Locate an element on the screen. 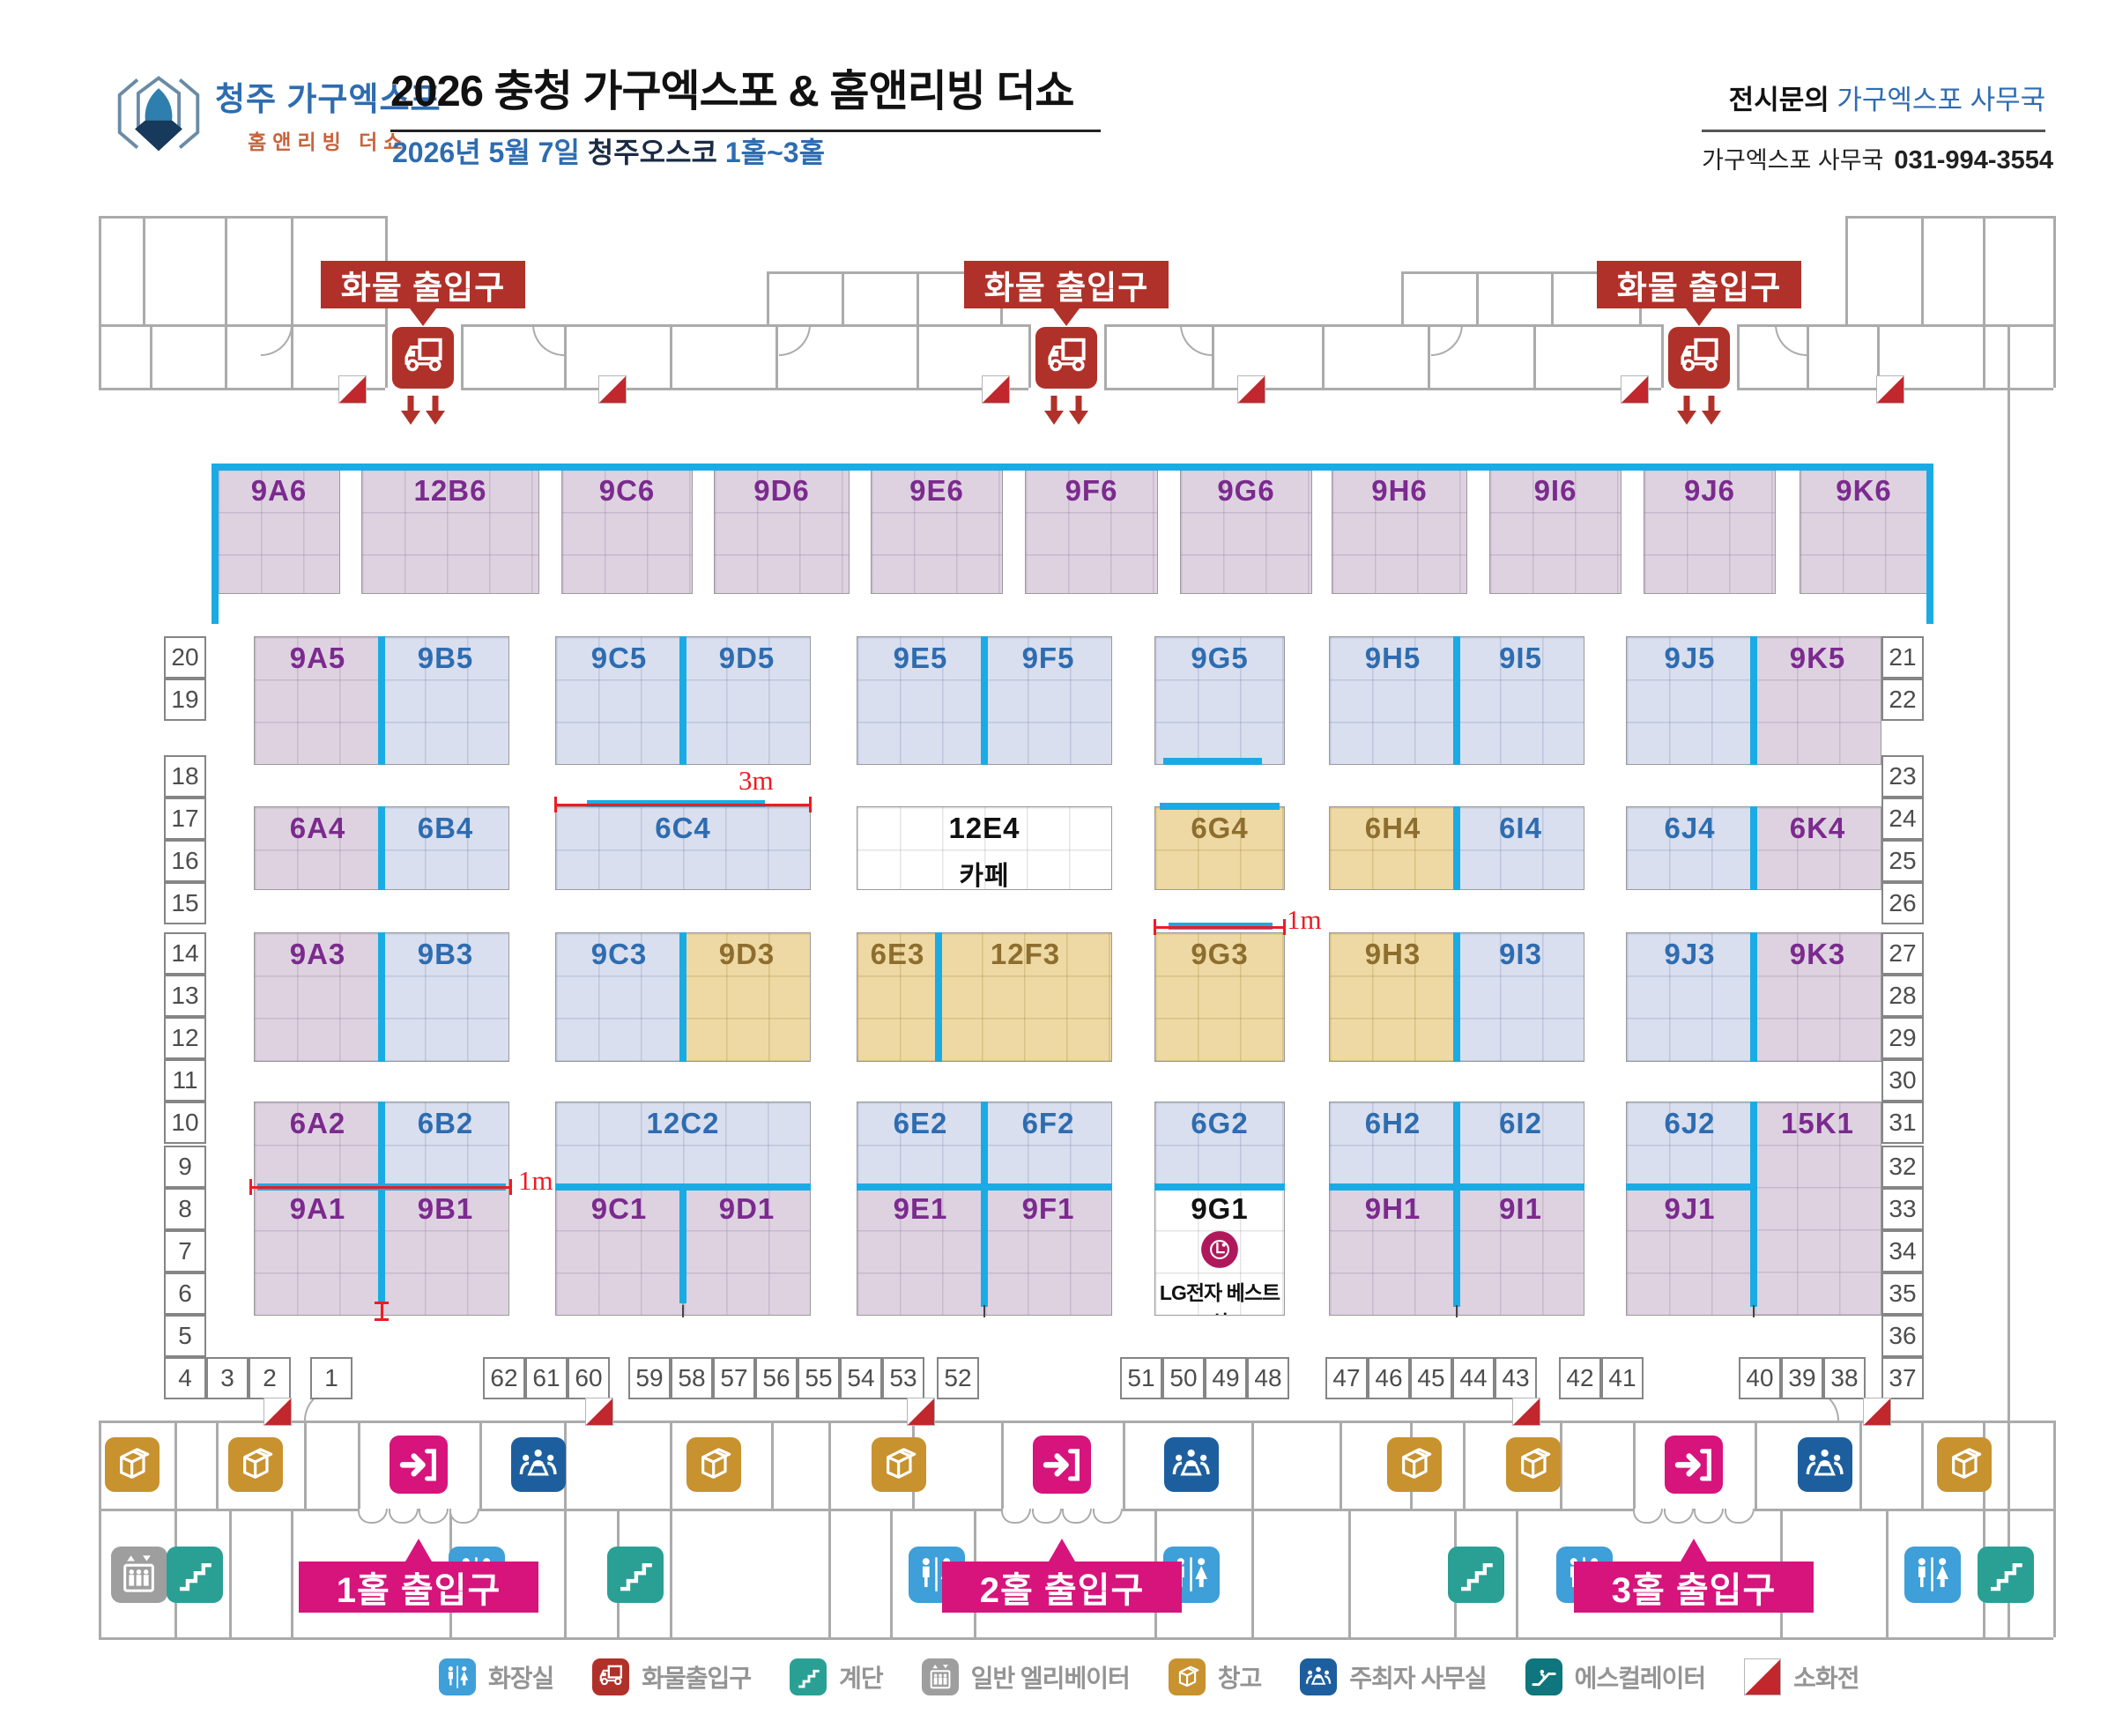 The width and height of the screenshot is (2115, 1736). booth-9B1: 9B1 is located at coordinates (445, 1251).